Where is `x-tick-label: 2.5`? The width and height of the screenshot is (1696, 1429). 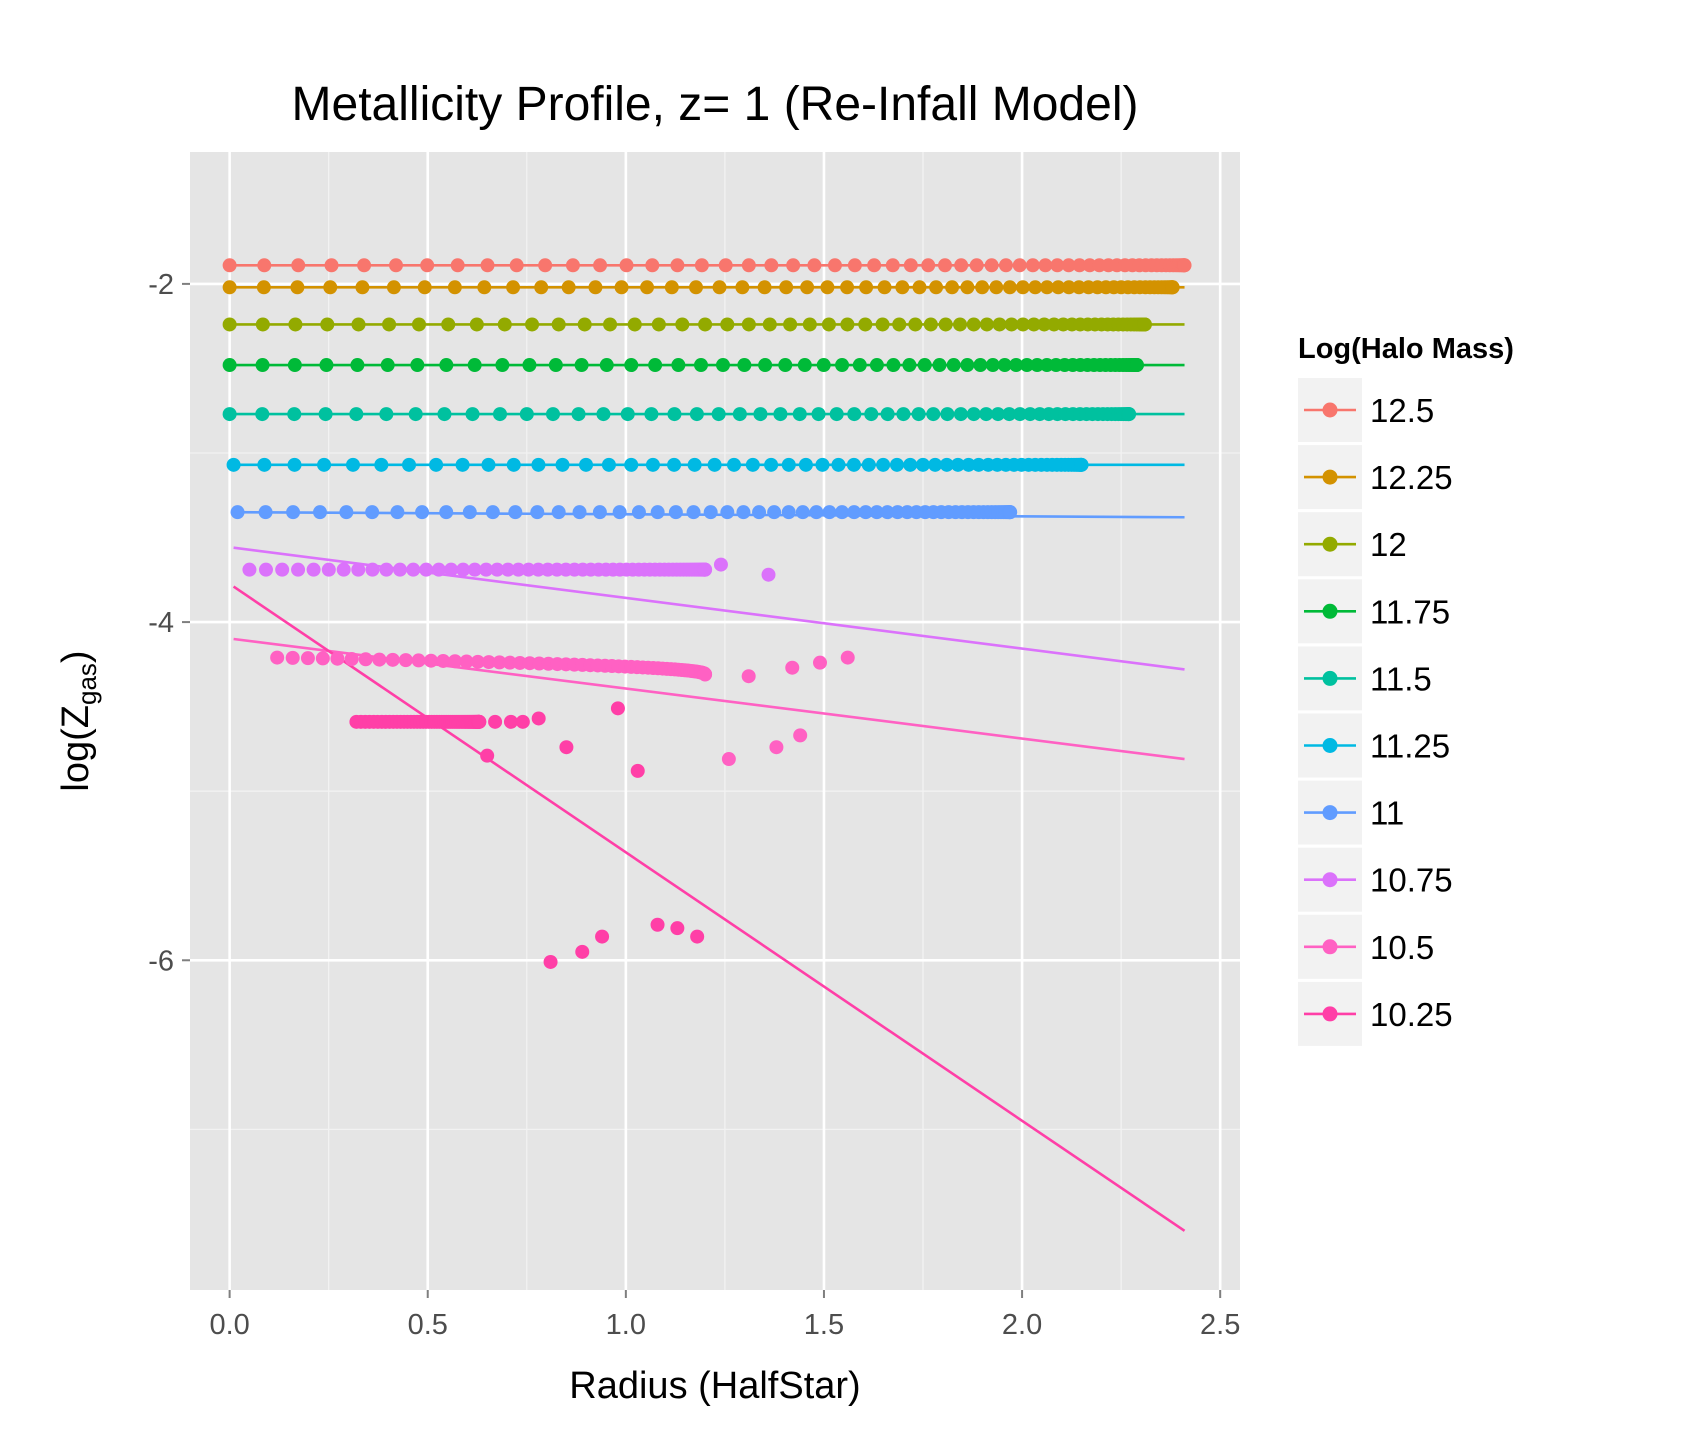 x-tick-label: 2.5 is located at coordinates (1220, 1325).